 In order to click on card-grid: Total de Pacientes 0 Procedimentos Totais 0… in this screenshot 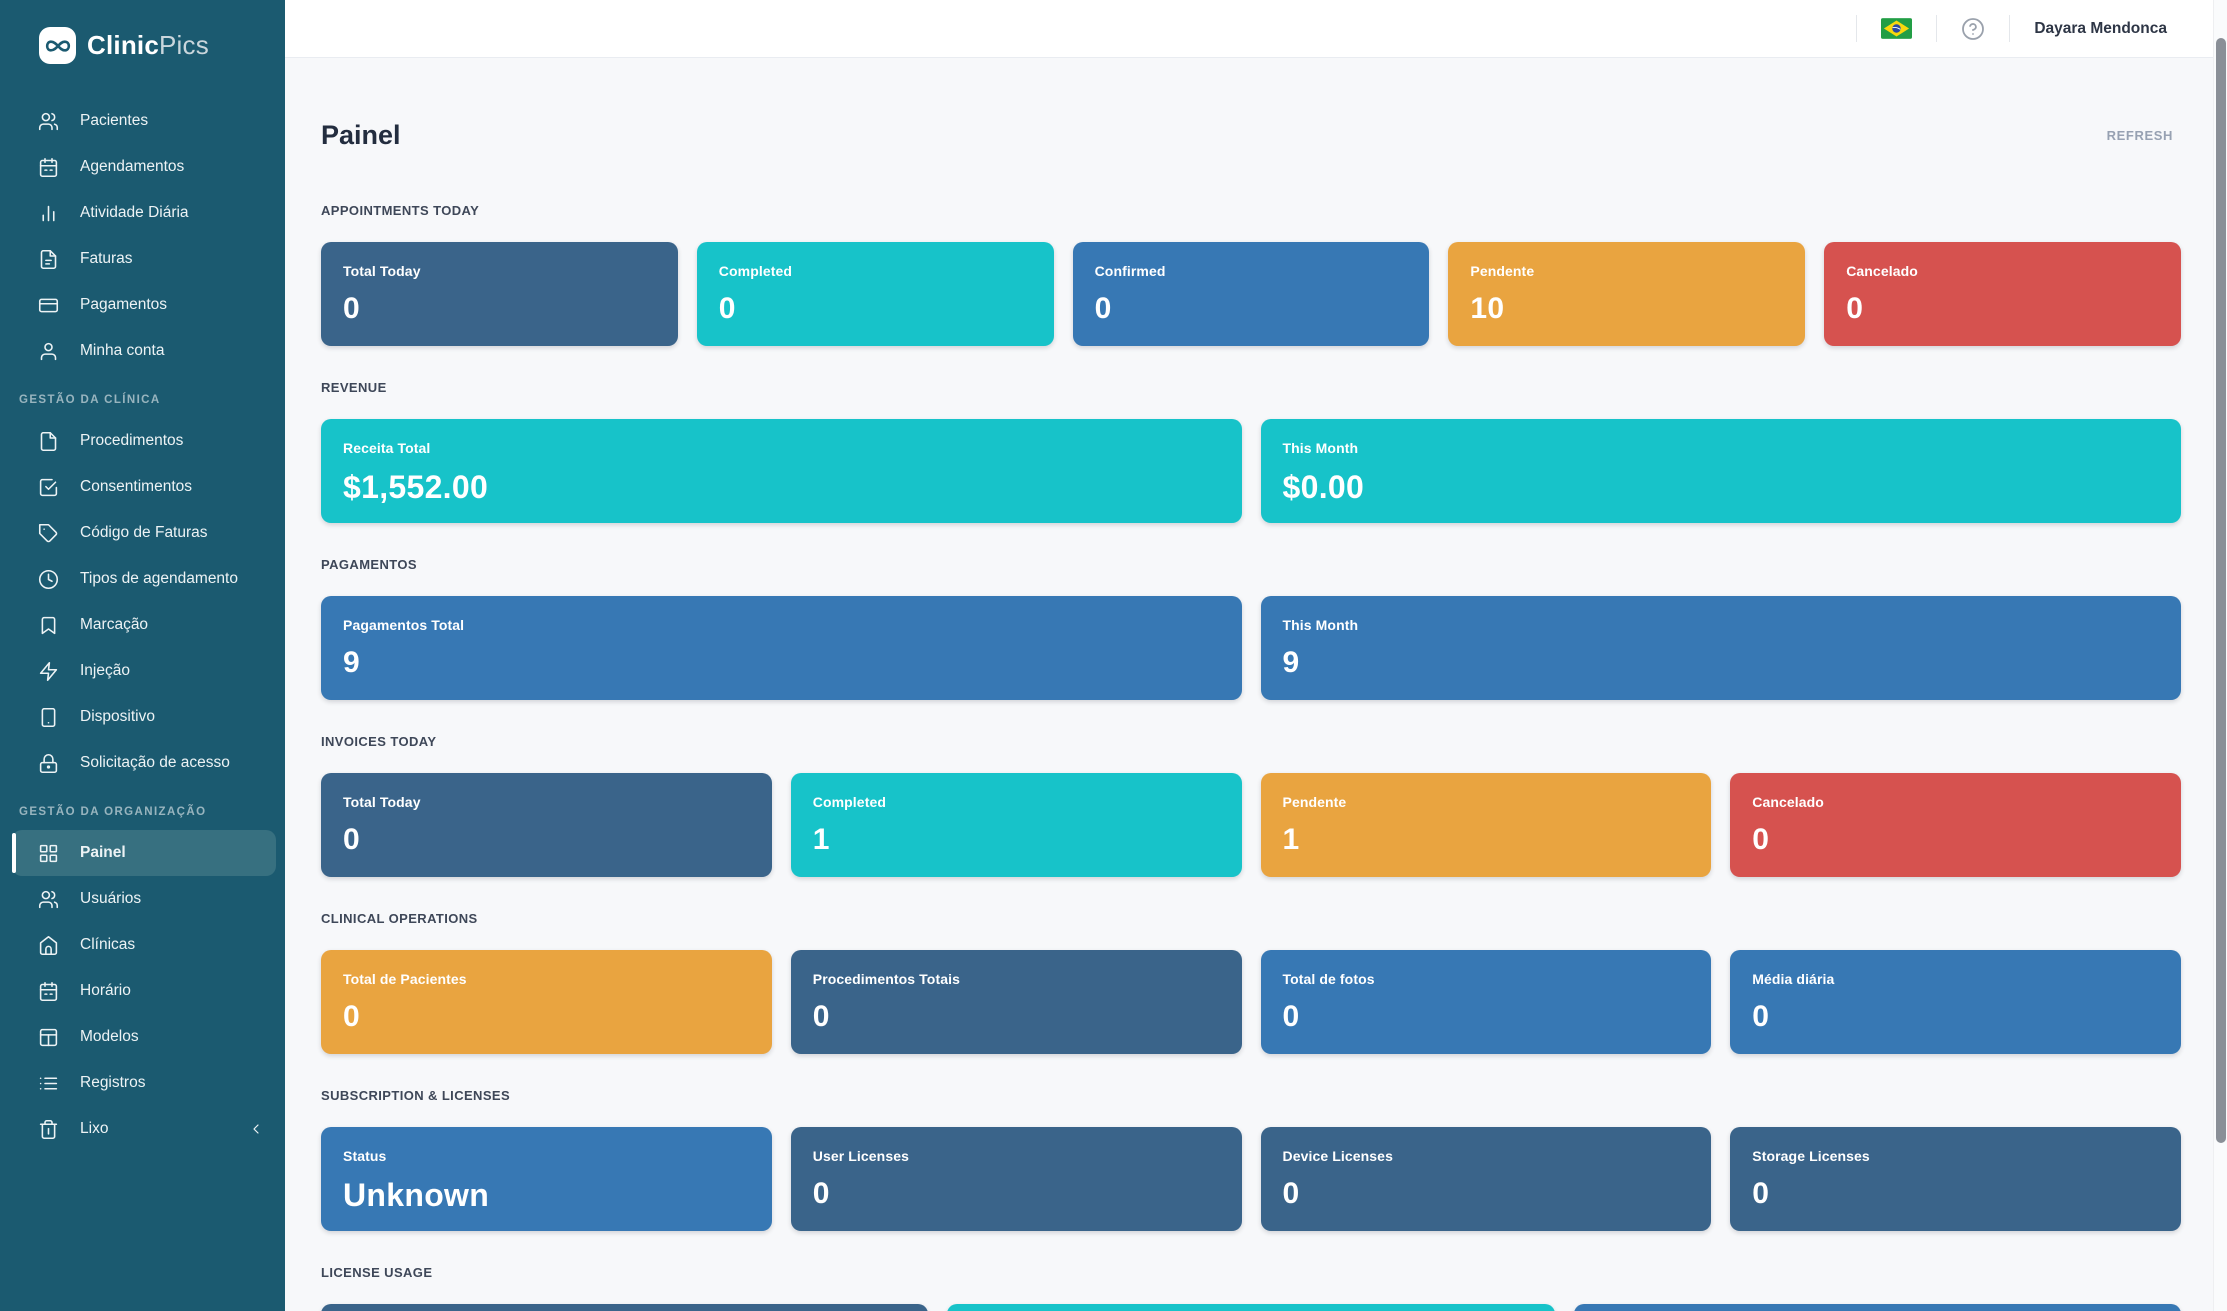, I will do `click(1251, 1002)`.